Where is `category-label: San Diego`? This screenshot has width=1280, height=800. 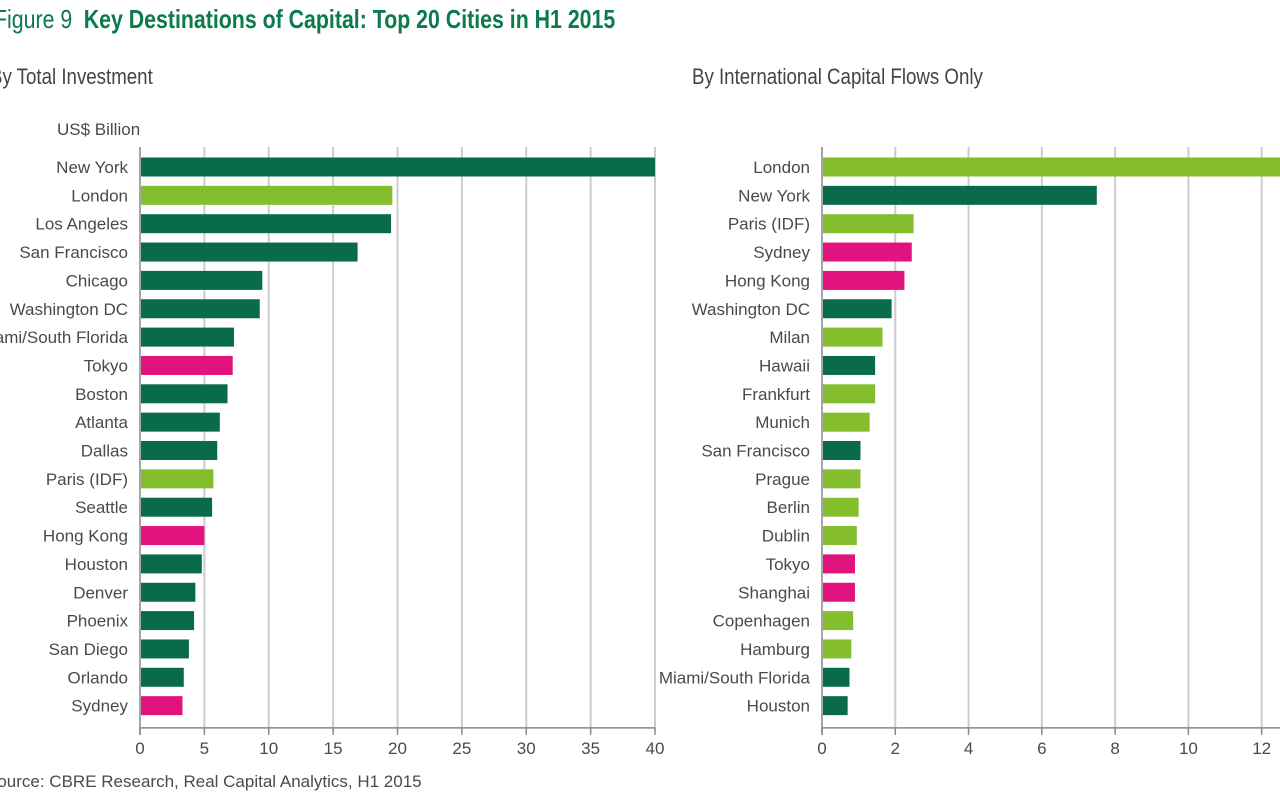
category-label: San Diego is located at coordinates (88, 649).